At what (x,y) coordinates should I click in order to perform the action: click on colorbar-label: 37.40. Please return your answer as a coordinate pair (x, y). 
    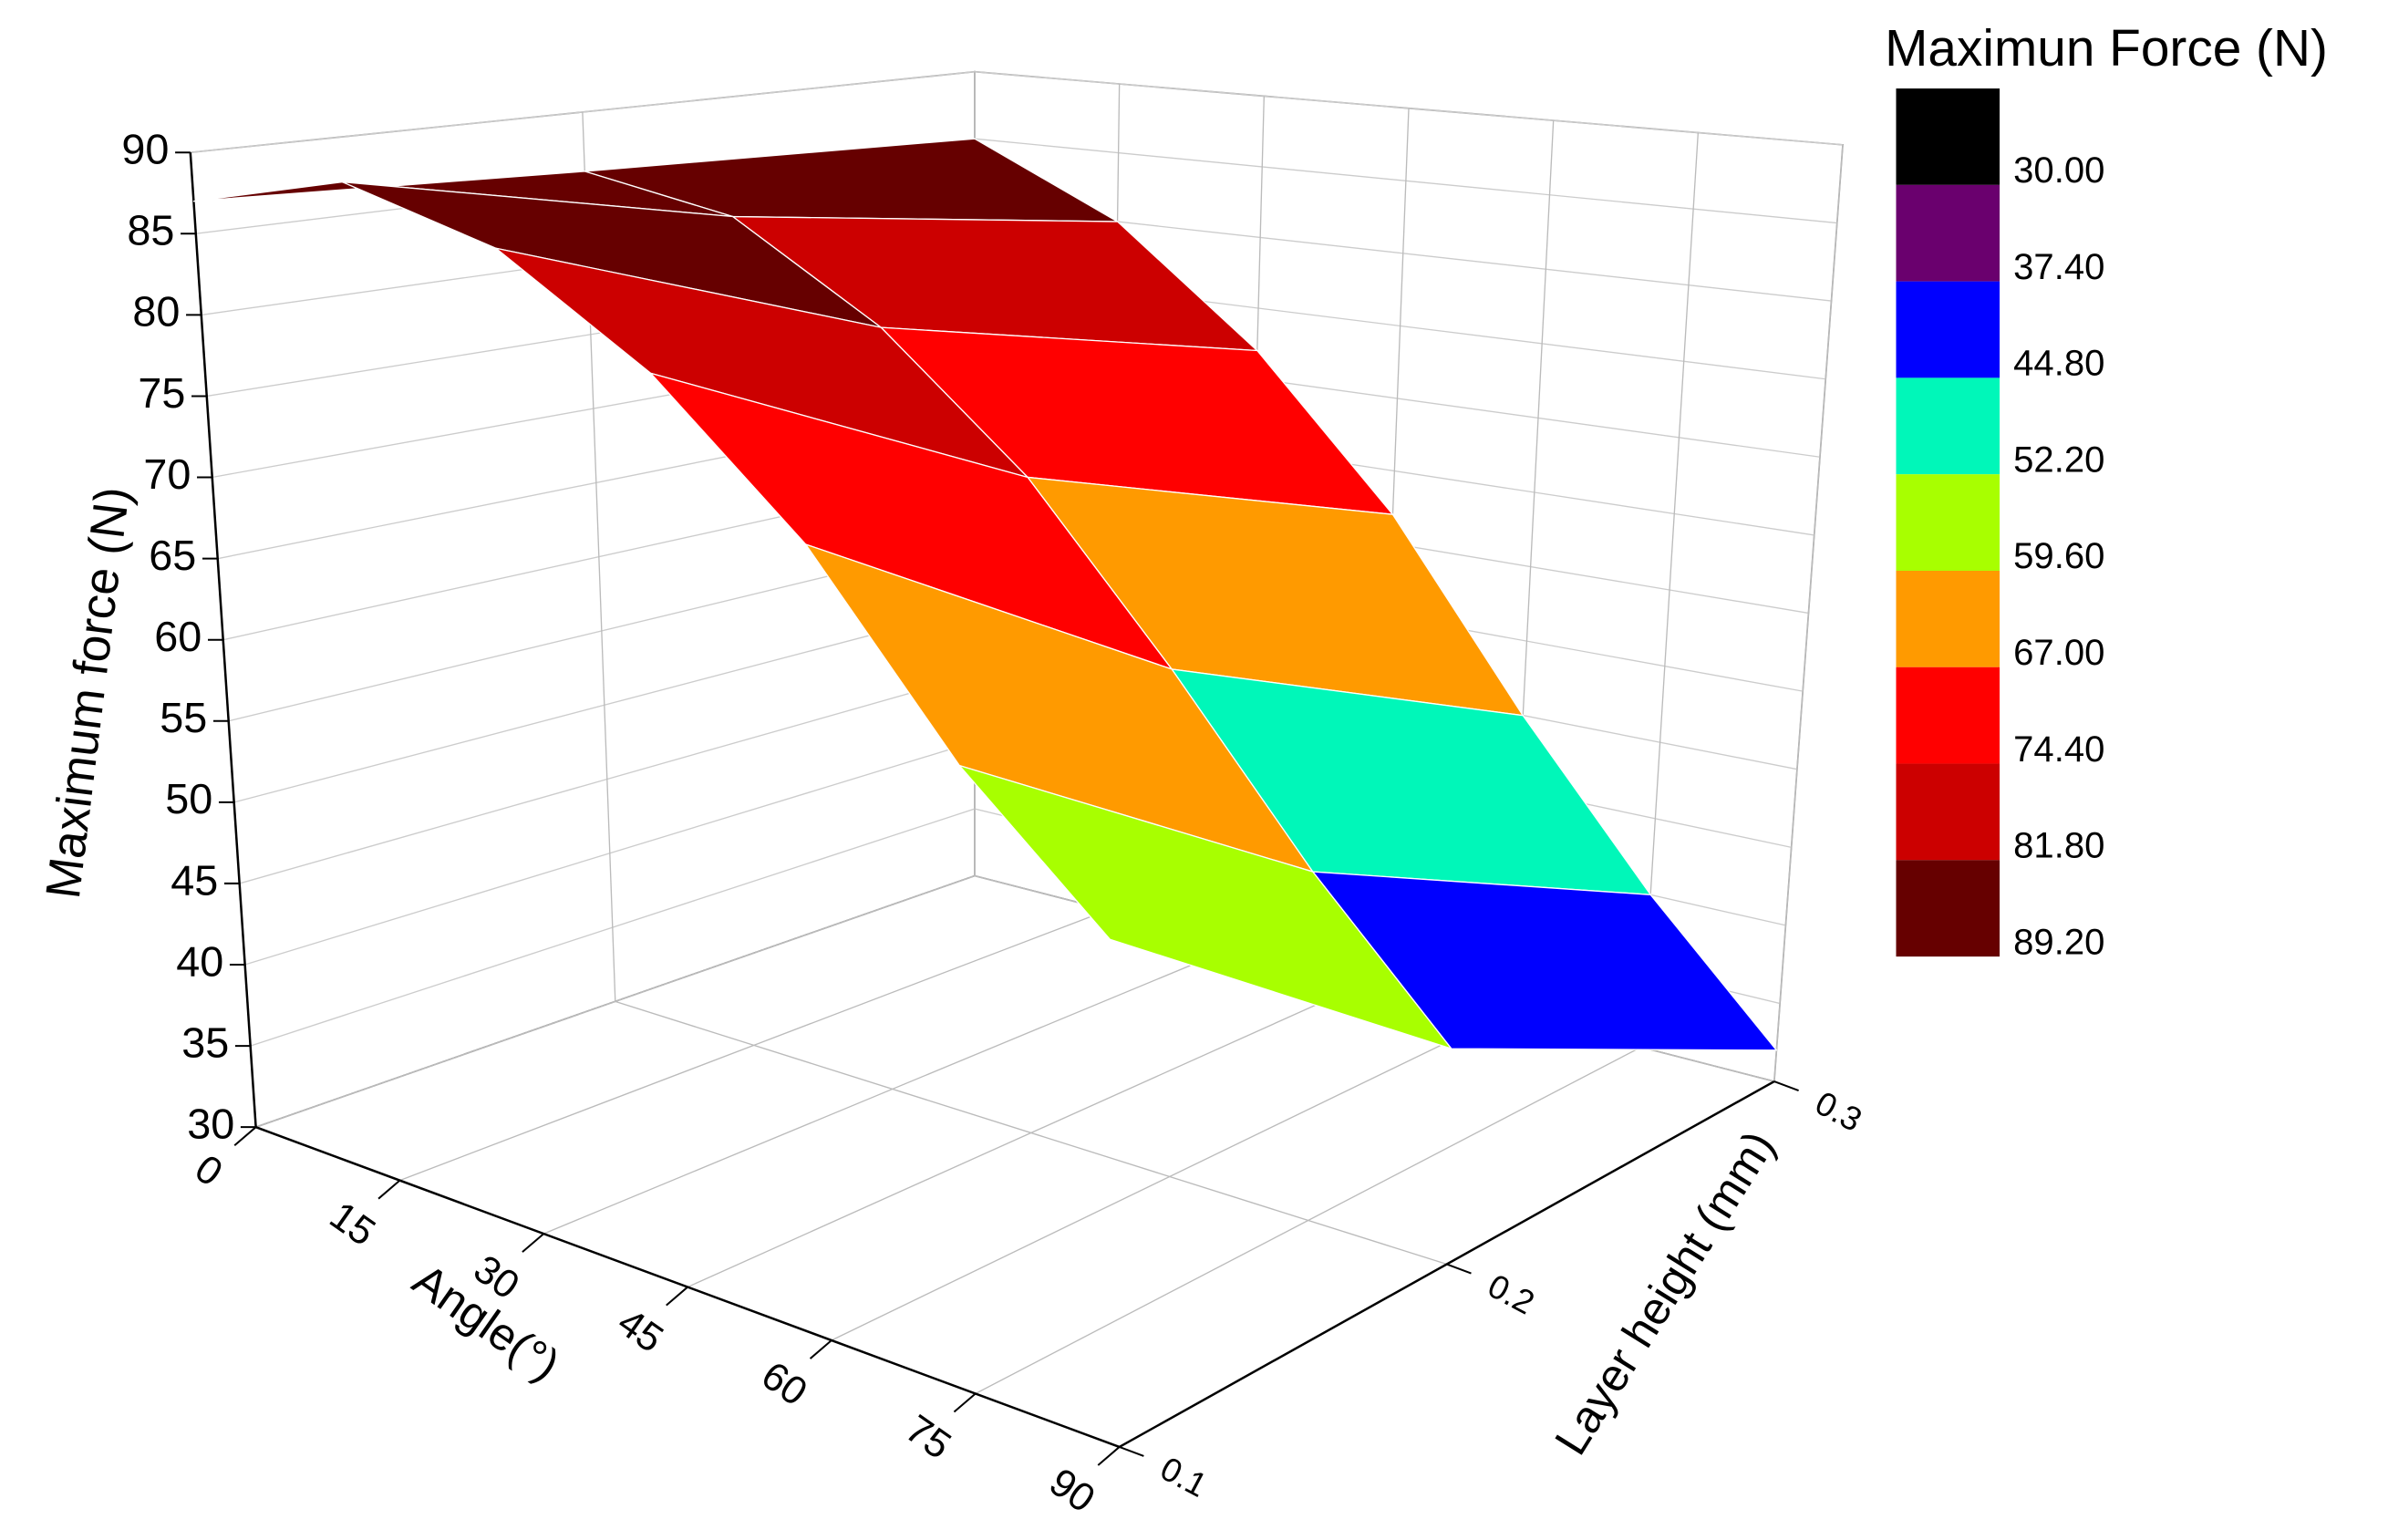
    Looking at the image, I should click on (2058, 267).